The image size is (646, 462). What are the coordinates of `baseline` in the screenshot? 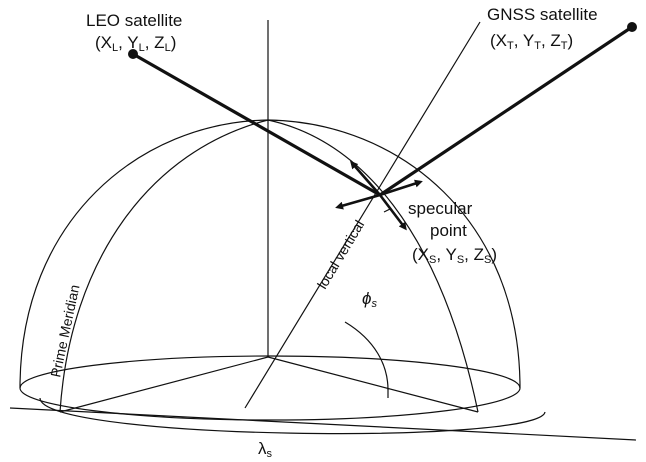 It's located at (323, 424).